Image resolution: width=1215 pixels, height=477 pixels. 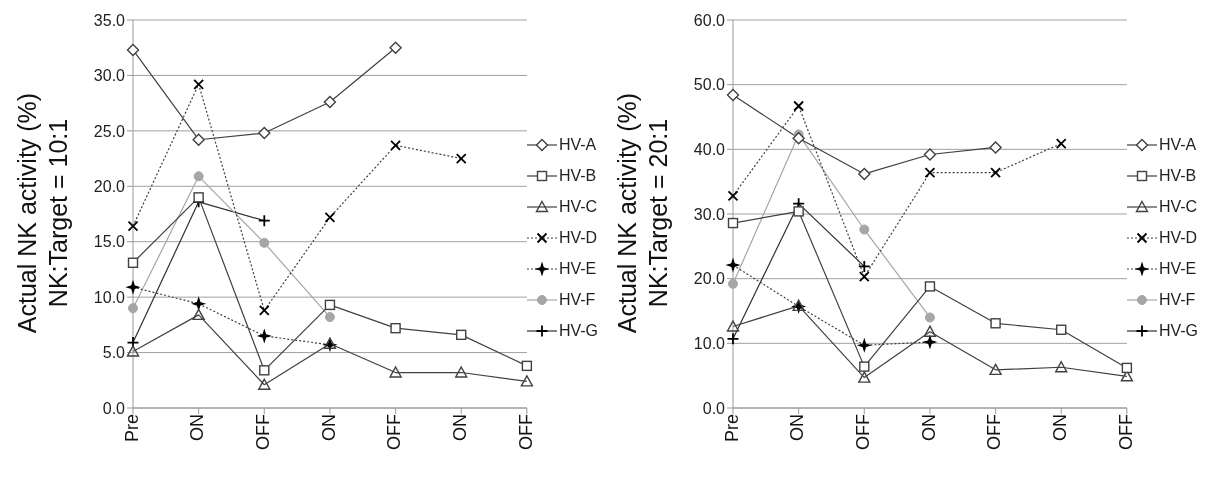 What do you see at coordinates (709, 85) in the screenshot?
I see `y-tick-label: 50.0` at bounding box center [709, 85].